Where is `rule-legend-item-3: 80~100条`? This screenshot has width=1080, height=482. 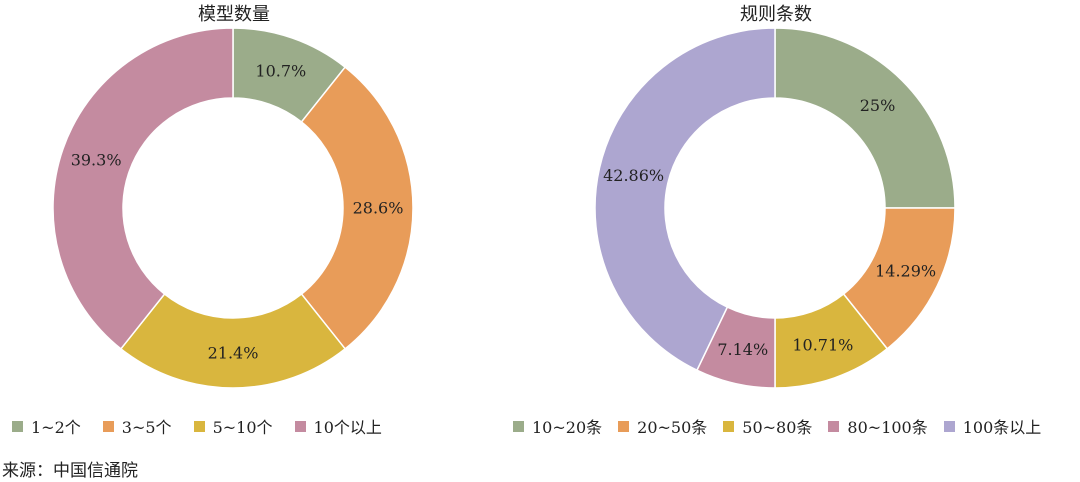 rule-legend-item-3: 80~100条 is located at coordinates (878, 426).